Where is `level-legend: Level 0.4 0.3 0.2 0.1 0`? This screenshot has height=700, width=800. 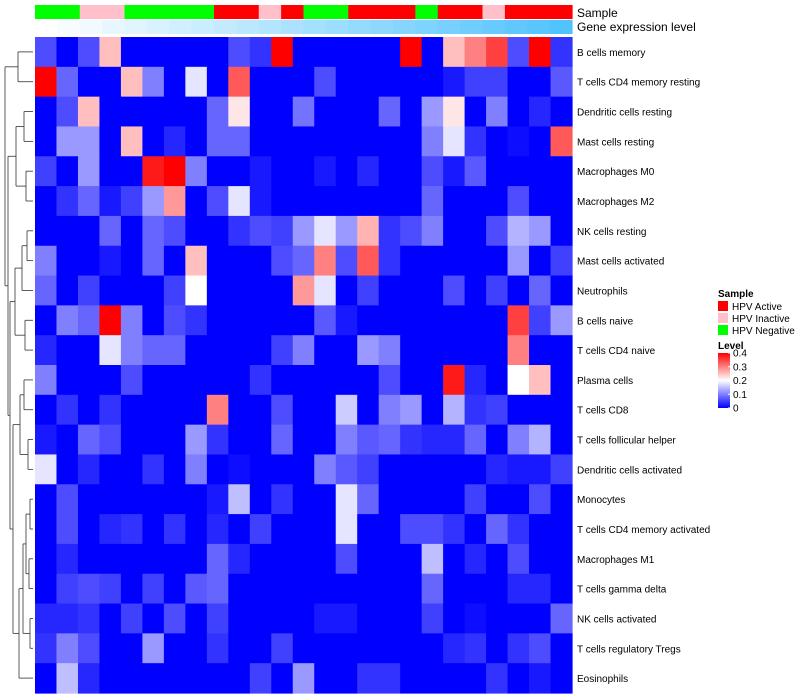
level-legend: Level 0.4 0.3 0.2 0.1 0 is located at coordinates (732, 378).